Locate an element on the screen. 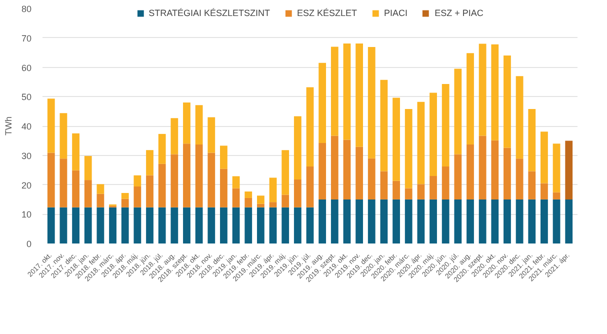 This screenshot has width=607, height=334. legend-label: STRATÉGIAI KÉSZLETSZINT is located at coordinates (209, 13).